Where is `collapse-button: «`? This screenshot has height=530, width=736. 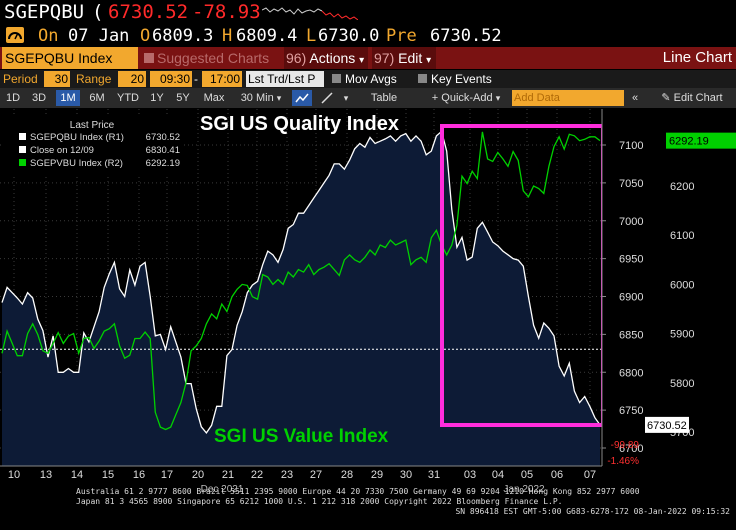
collapse-button: « is located at coordinates (635, 98).